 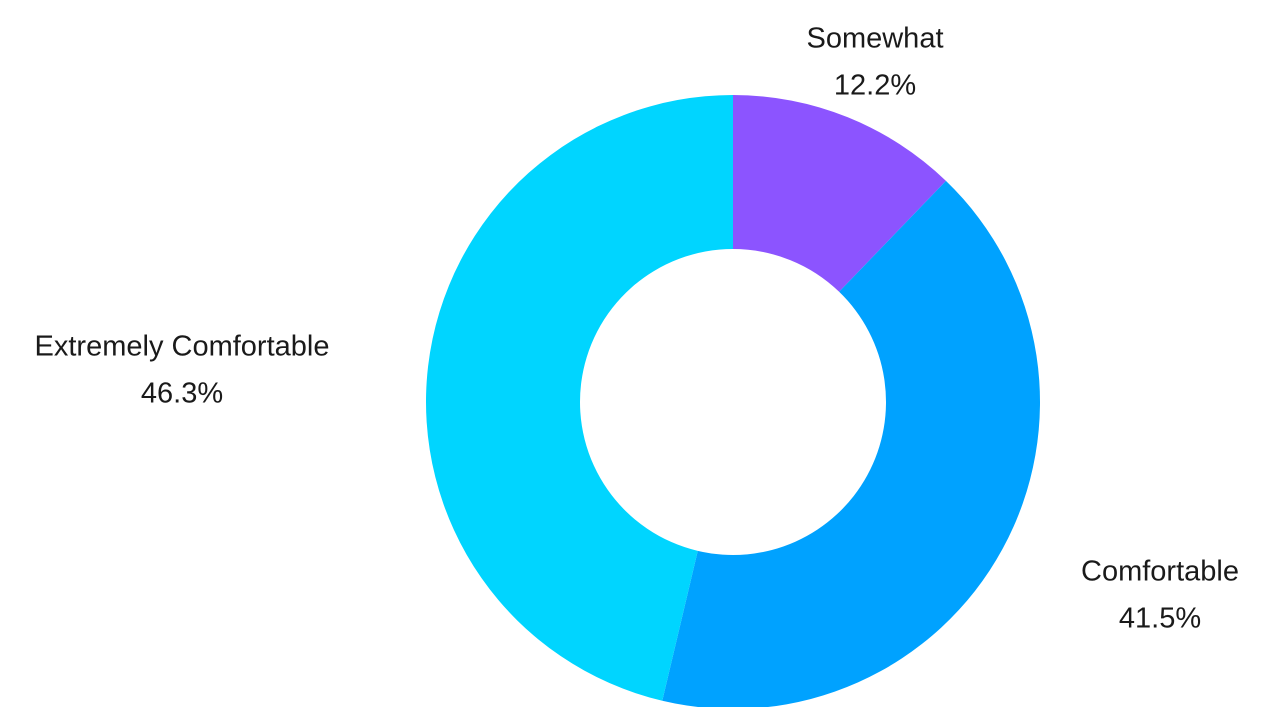 I want to click on slice-label-somewhat: Somewhat, so click(x=874, y=39).